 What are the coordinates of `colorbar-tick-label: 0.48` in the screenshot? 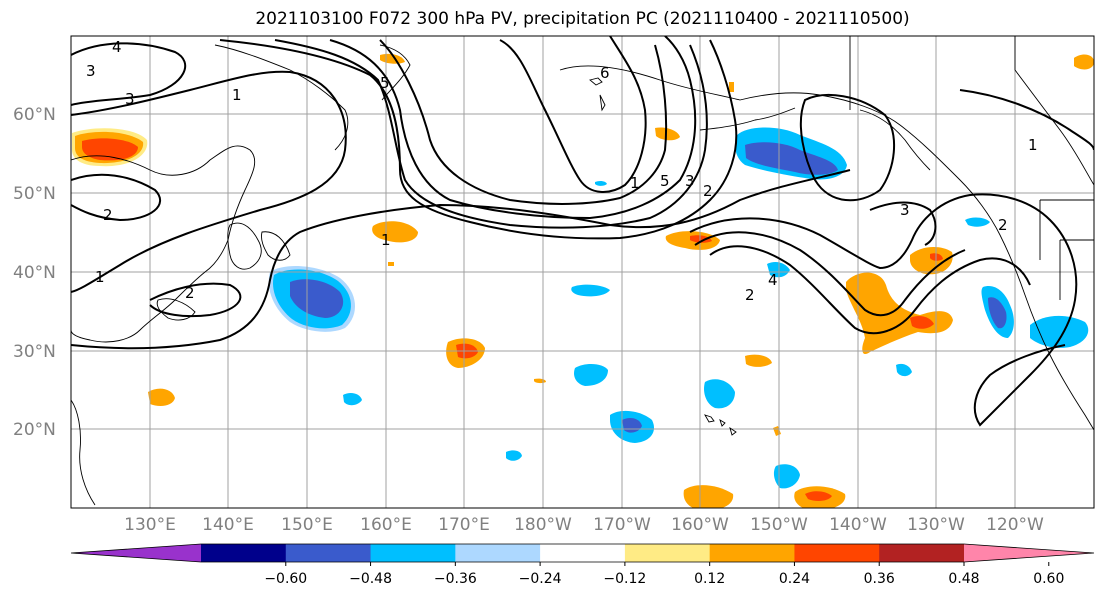 It's located at (963, 579).